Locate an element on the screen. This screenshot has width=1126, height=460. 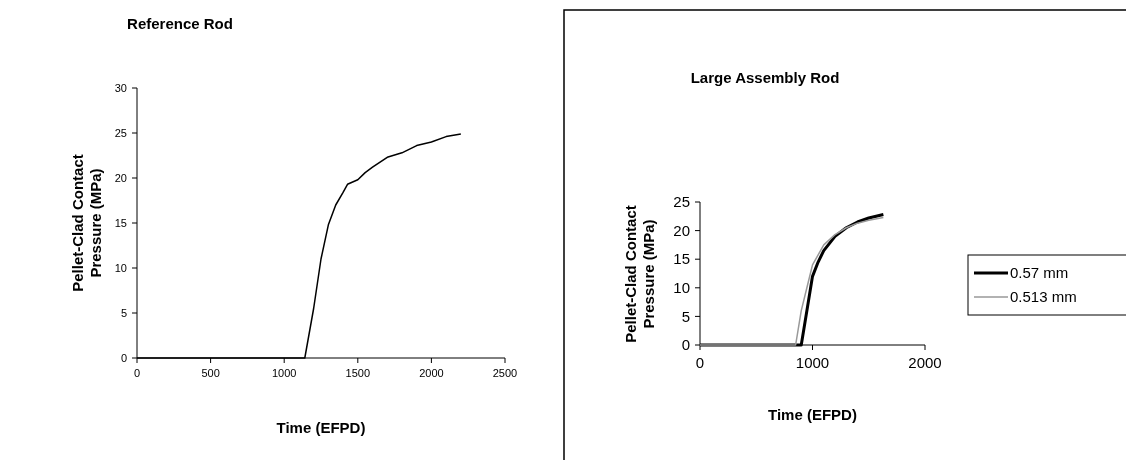
legend-label: 0.513 mm is located at coordinates (1043, 296).